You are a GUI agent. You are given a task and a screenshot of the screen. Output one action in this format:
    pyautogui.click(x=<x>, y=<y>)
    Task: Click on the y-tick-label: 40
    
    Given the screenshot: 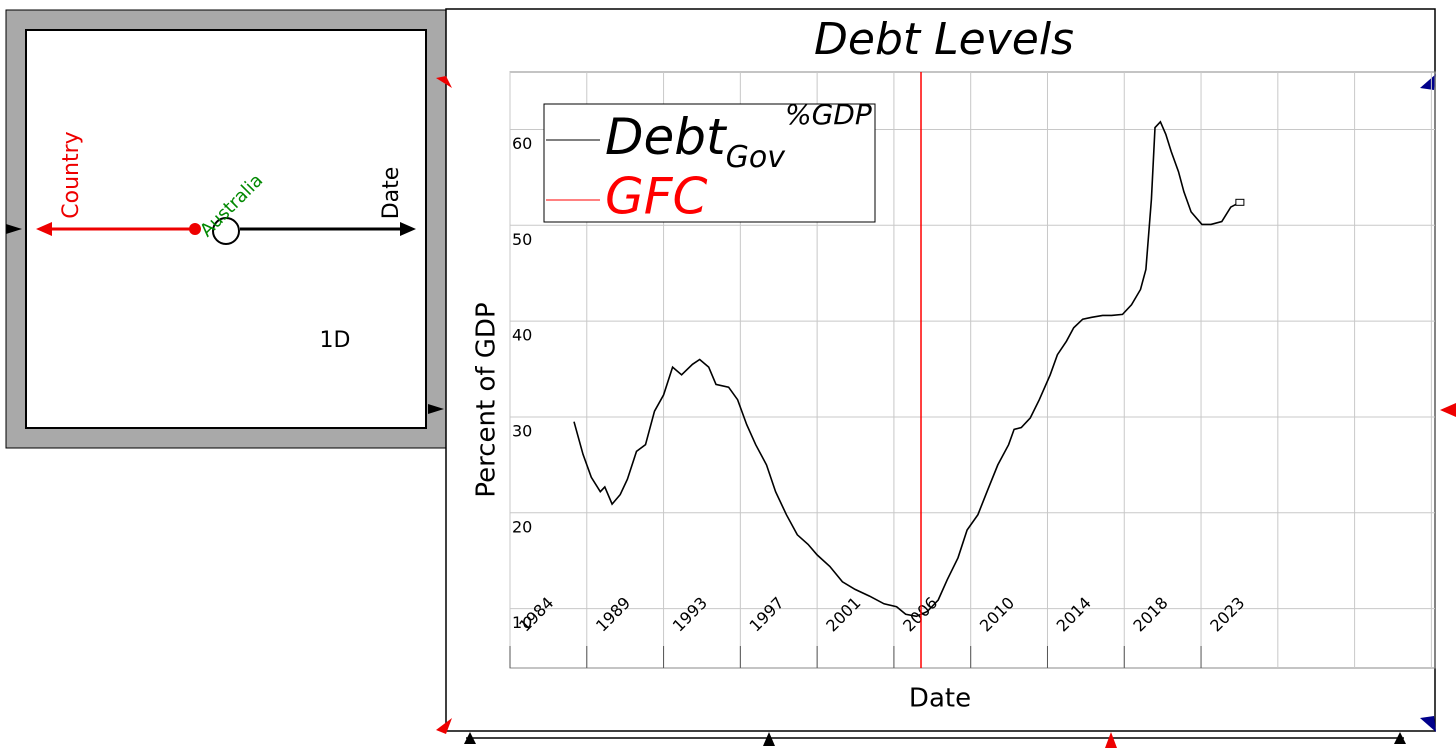 What is the action you would take?
    pyautogui.click(x=522, y=335)
    